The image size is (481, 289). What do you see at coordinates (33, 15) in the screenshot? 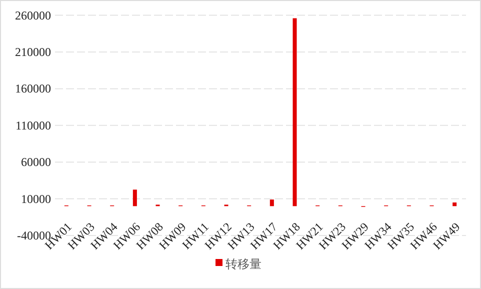
I see `y-tick-label: 260000` at bounding box center [33, 15].